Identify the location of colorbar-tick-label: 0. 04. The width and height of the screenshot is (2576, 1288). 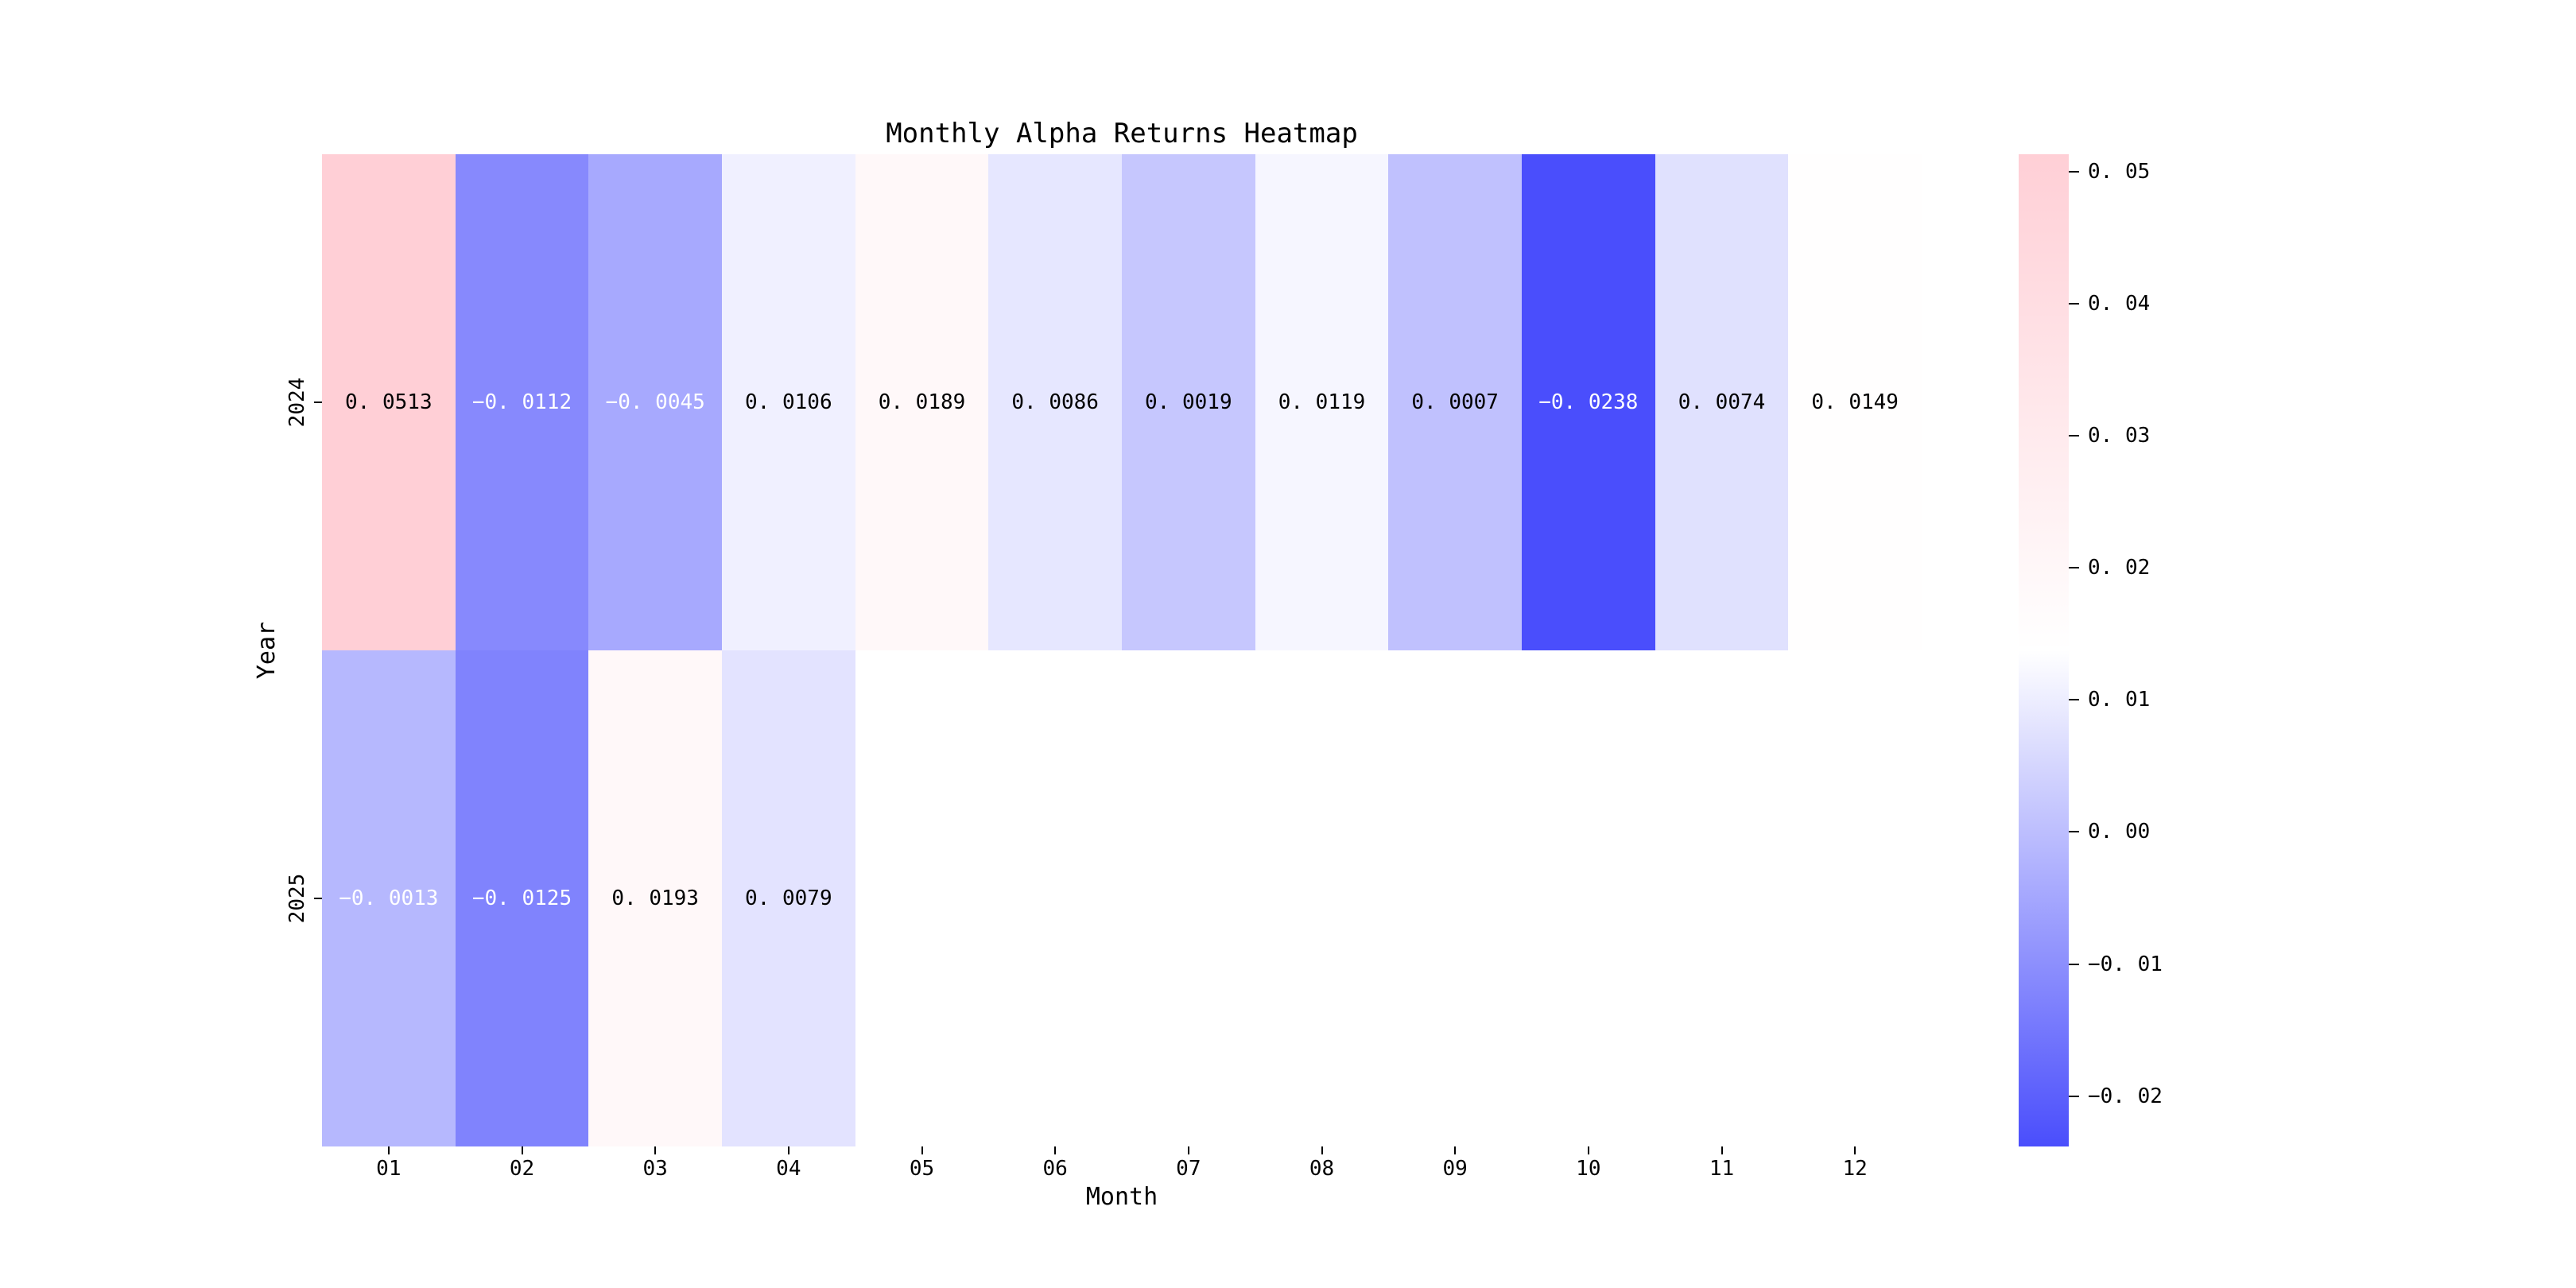
(2119, 303).